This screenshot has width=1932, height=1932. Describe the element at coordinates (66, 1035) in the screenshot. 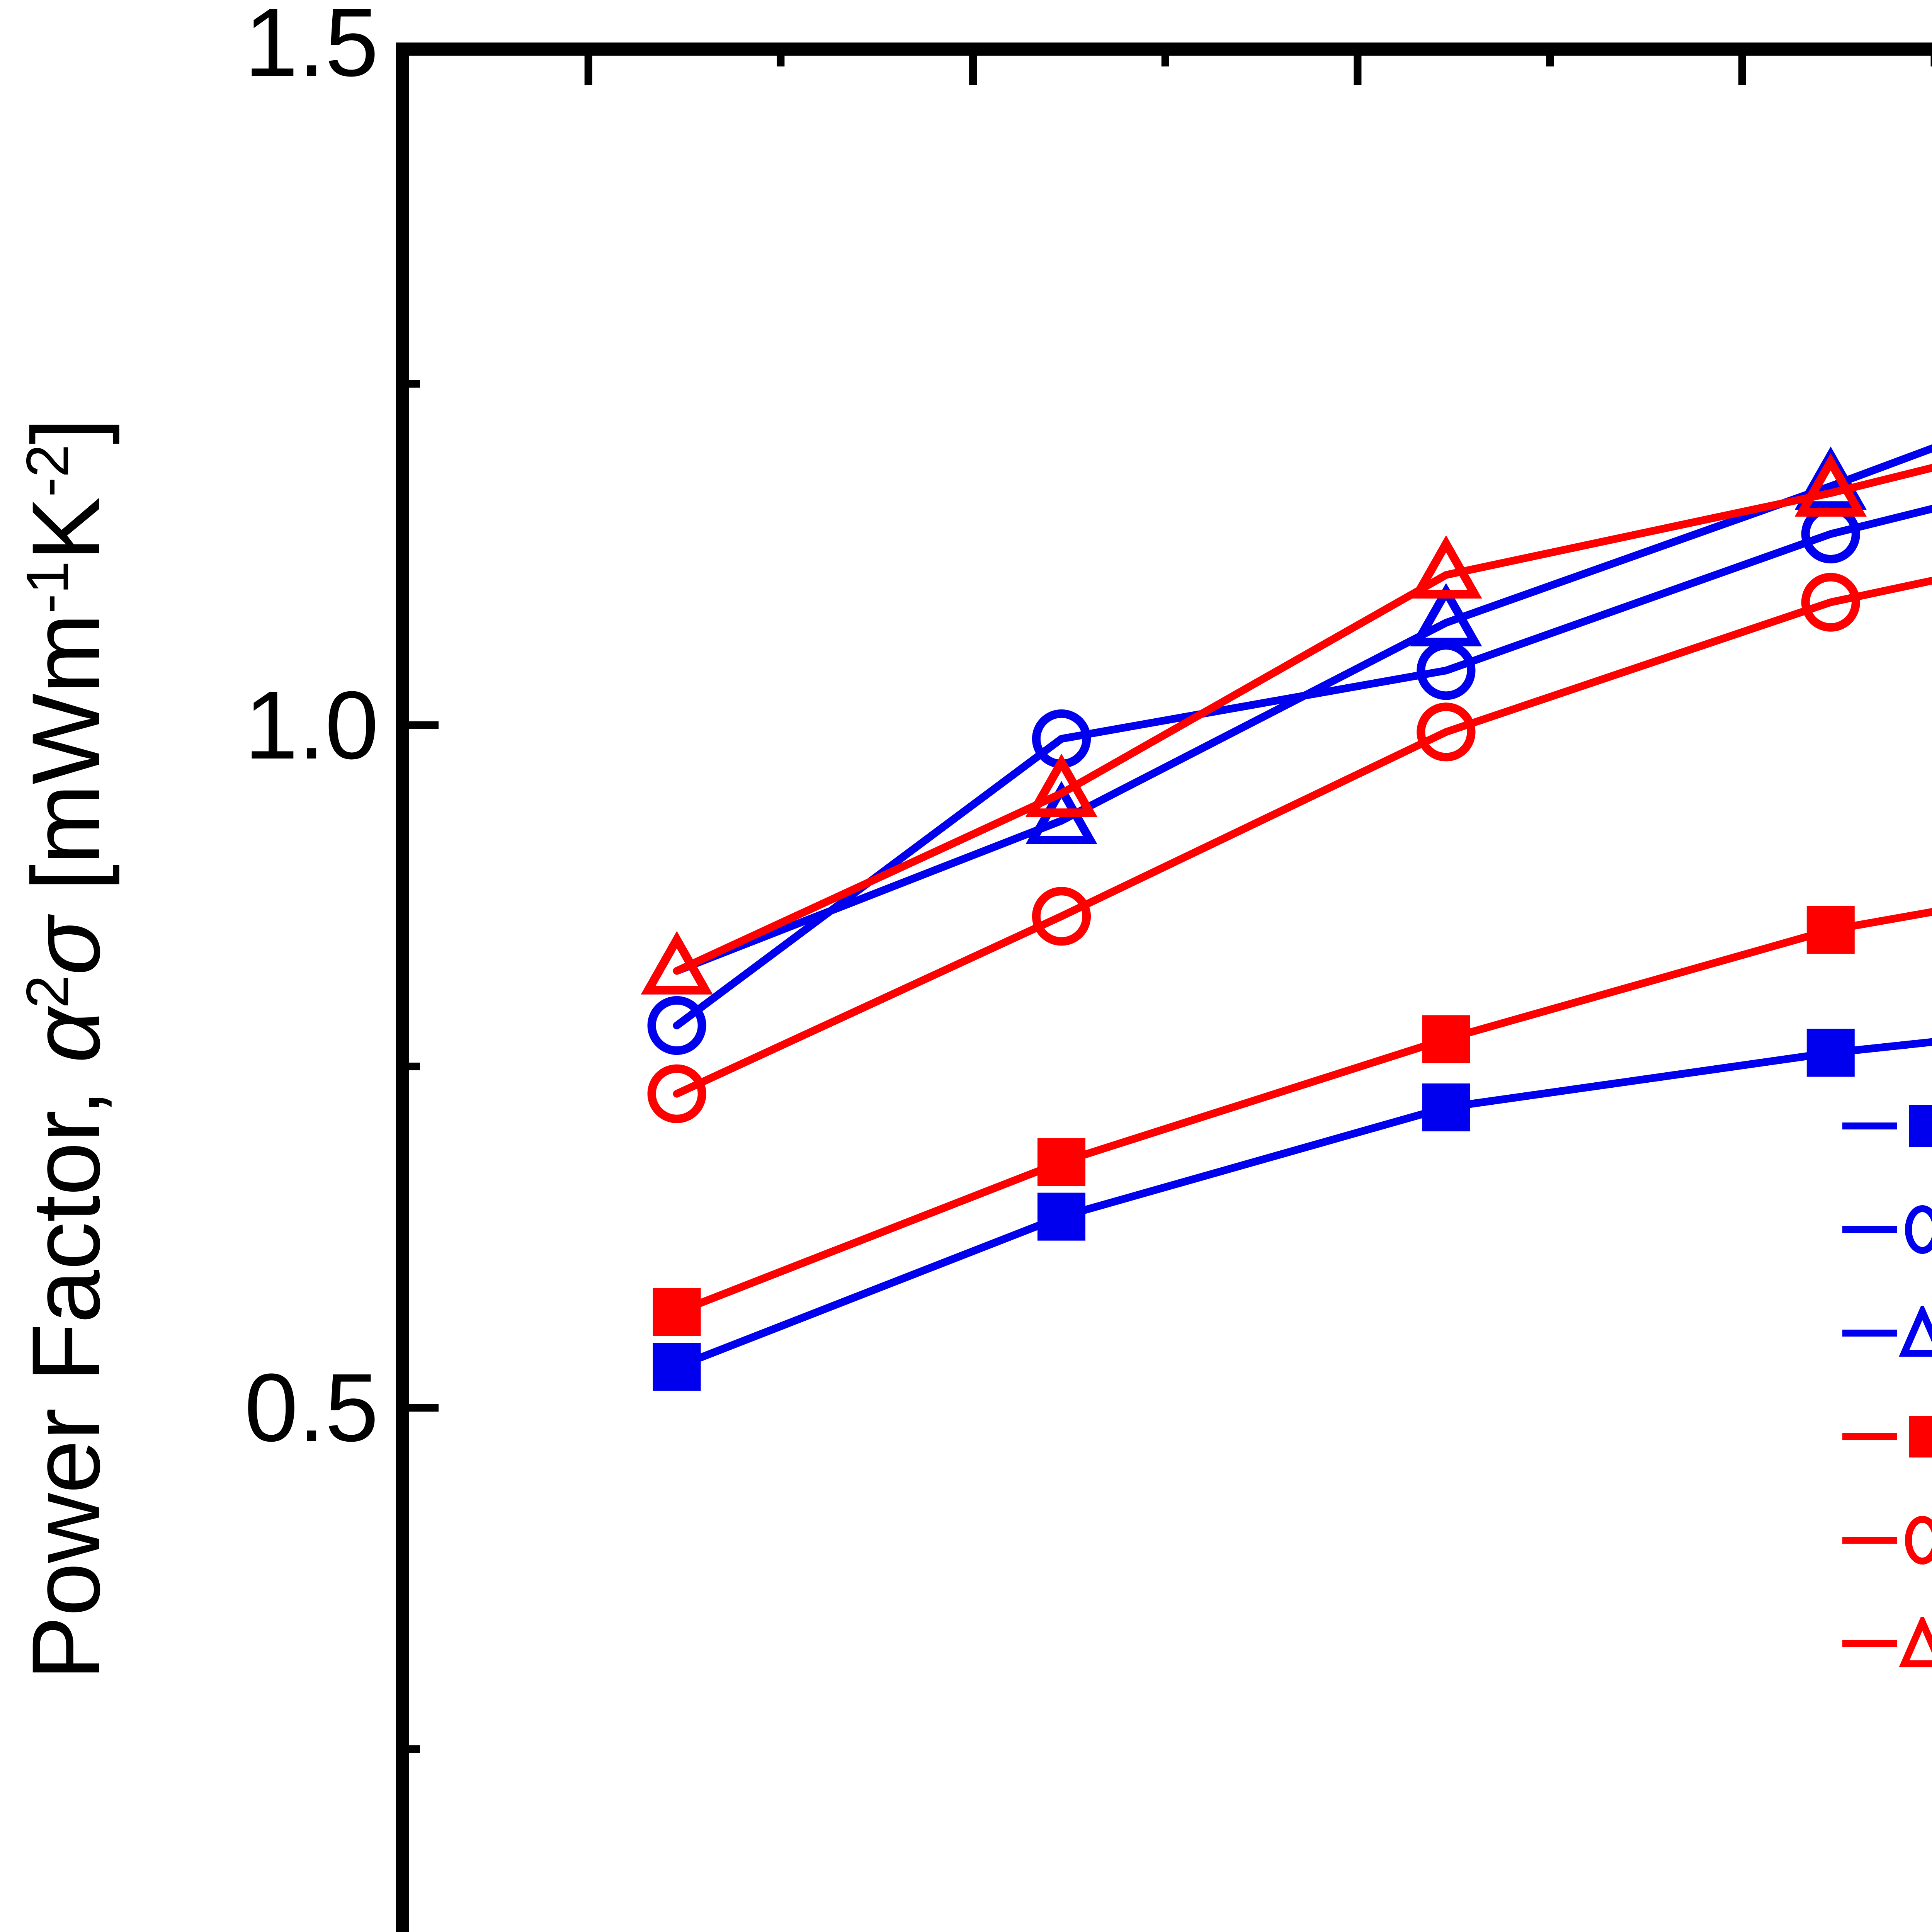

I see `y-axis-title-alpha: α` at that location.